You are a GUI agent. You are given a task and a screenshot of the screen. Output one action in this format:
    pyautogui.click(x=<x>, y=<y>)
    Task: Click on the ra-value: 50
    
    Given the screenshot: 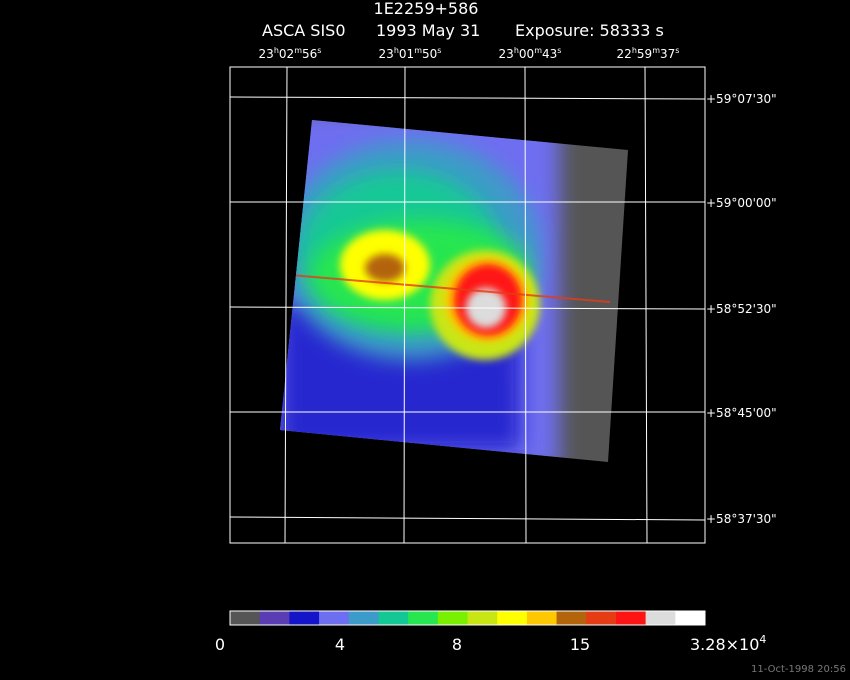 What is the action you would take?
    pyautogui.click(x=429, y=54)
    